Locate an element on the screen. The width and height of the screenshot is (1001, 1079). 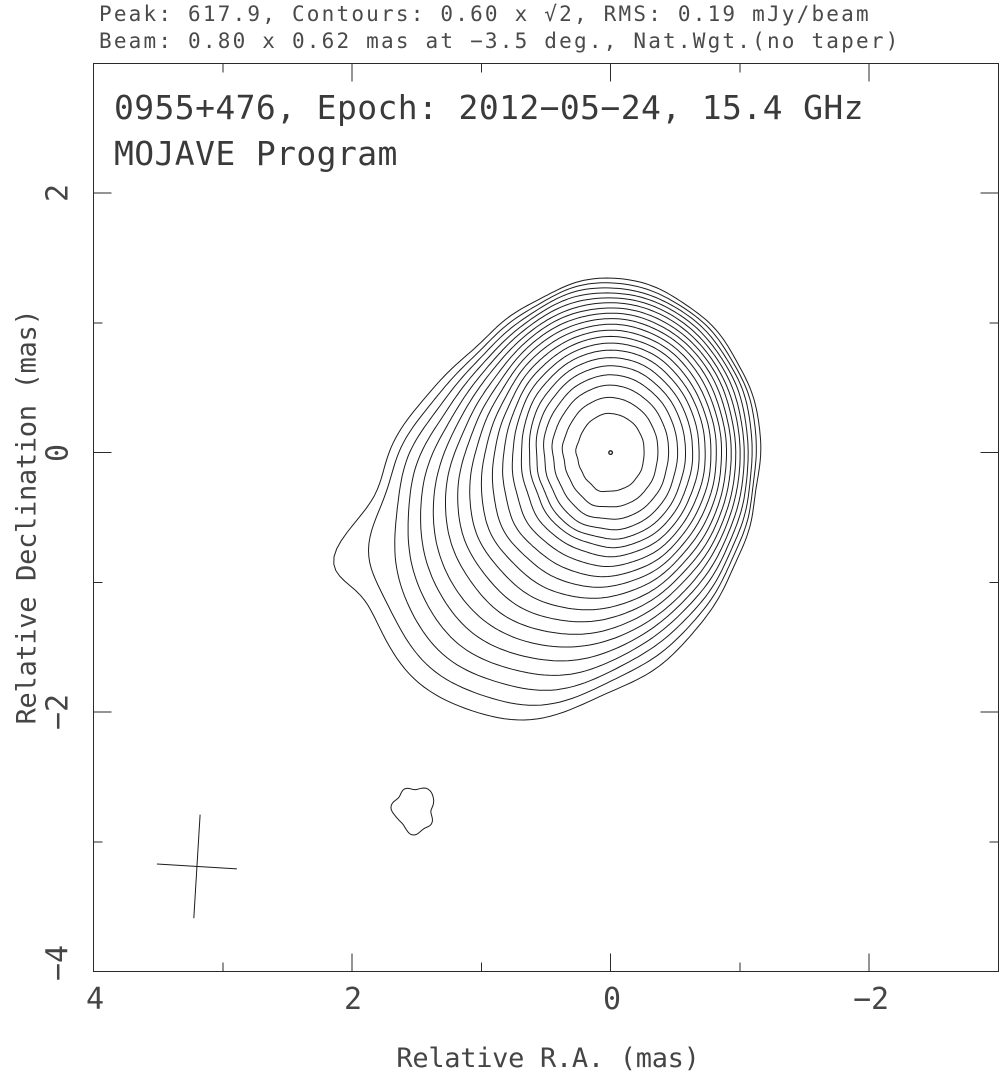
y-tick-label-neg4: −4 is located at coordinates (58, 963).